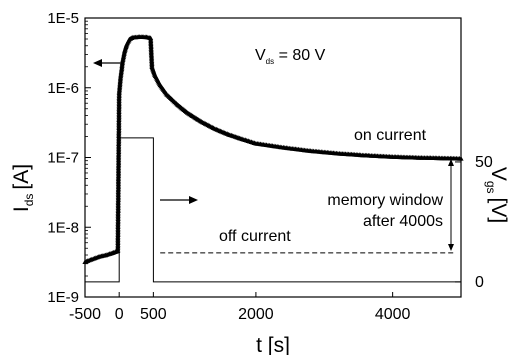 The width and height of the screenshot is (509, 355). What do you see at coordinates (63, 297) in the screenshot?
I see `y-left-tick-label: 1E-9` at bounding box center [63, 297].